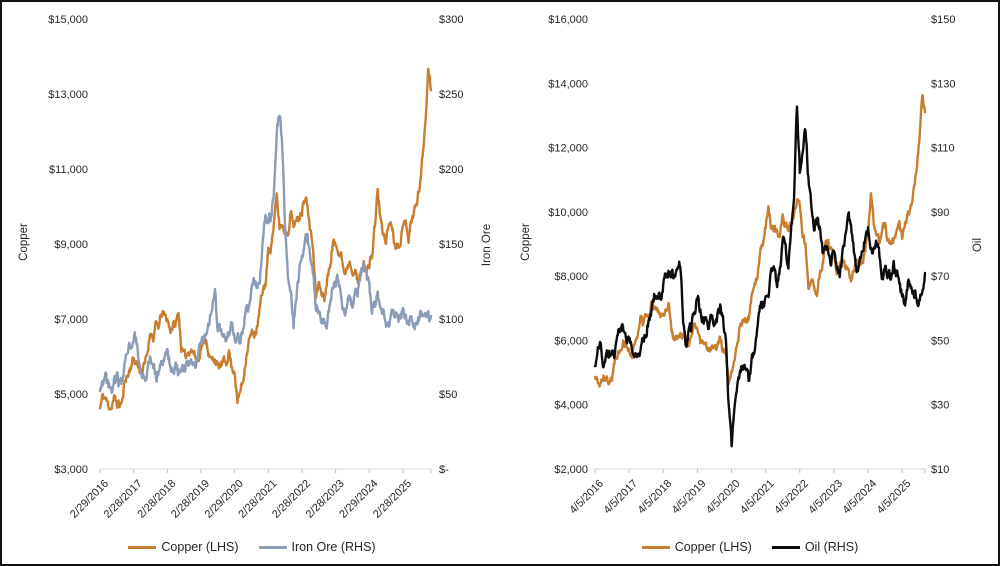  What do you see at coordinates (571, 277) in the screenshot?
I see `left-y-tick-label: $8,000` at bounding box center [571, 277].